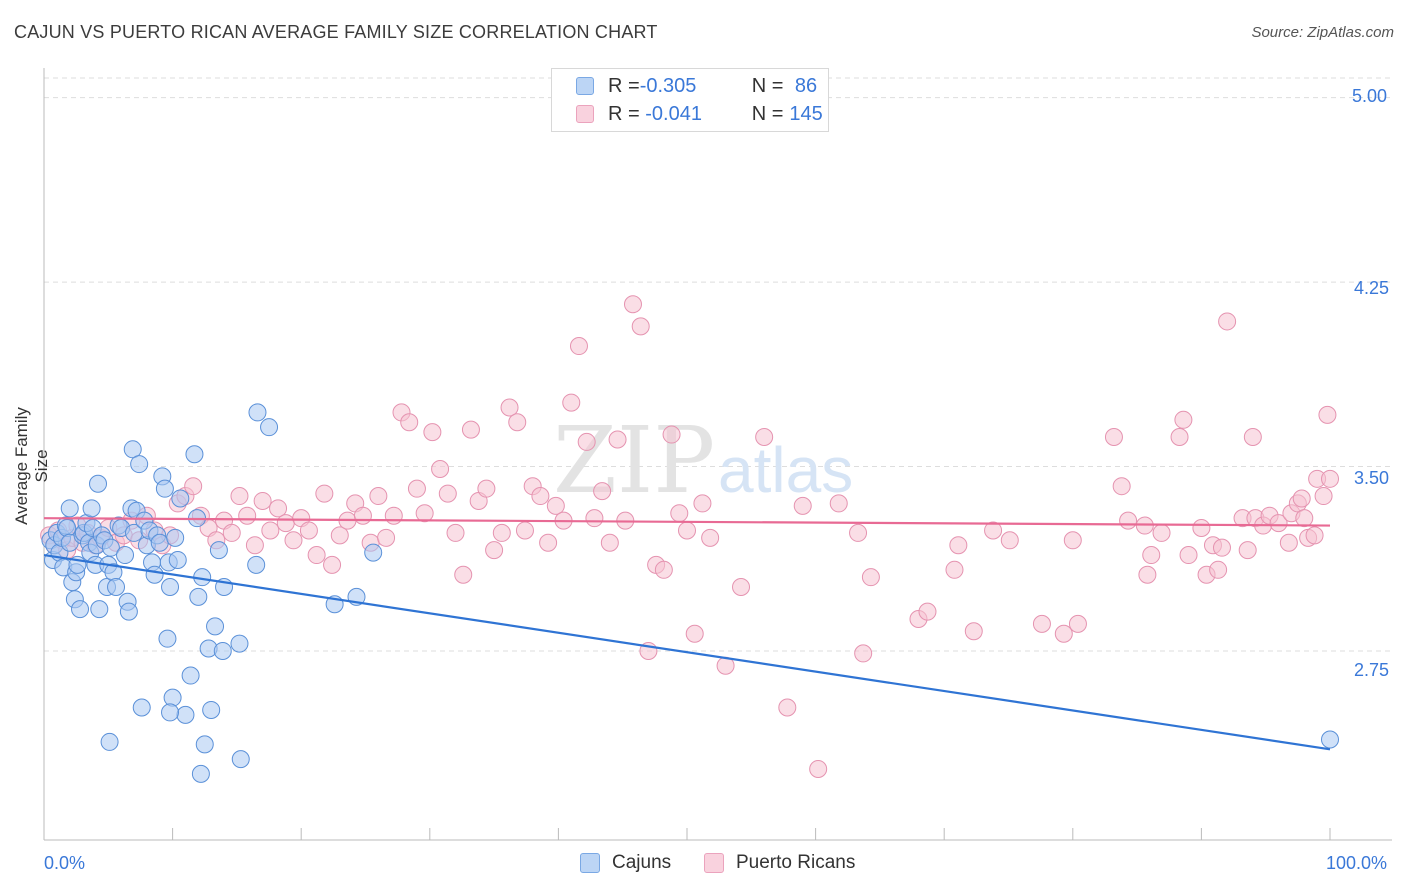  I want to click on y-tick-label: 4.25, so click(1372, 288).